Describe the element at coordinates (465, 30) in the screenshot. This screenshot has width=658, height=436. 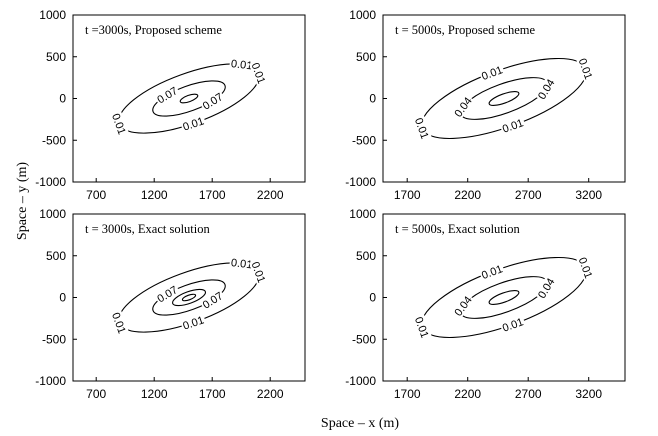
I see `panel-title: t = 5000s, Proposed scheme` at that location.